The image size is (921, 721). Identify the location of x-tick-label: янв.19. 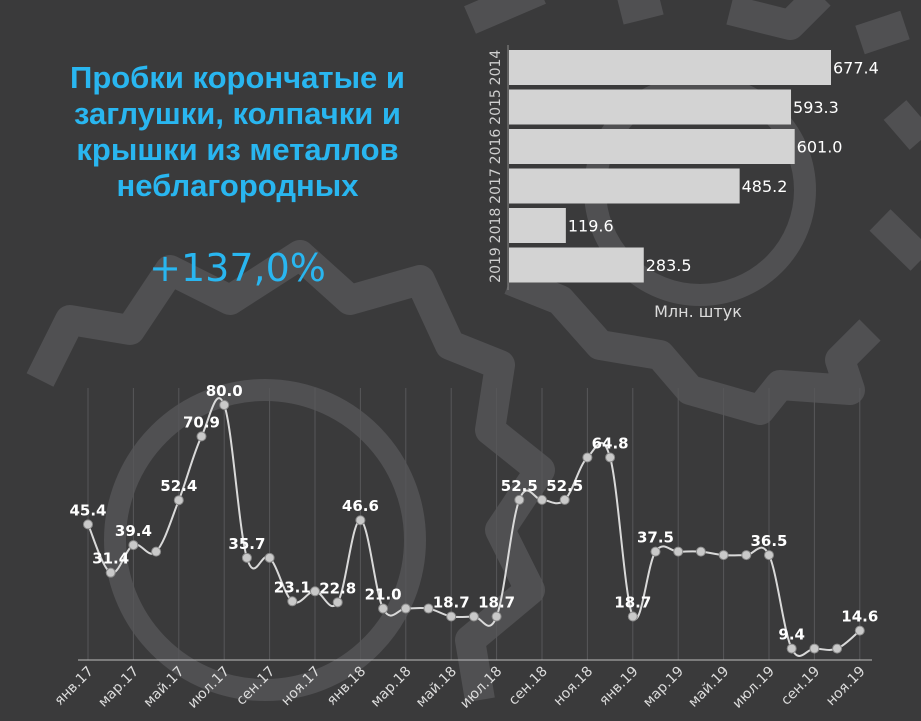
(618, 686).